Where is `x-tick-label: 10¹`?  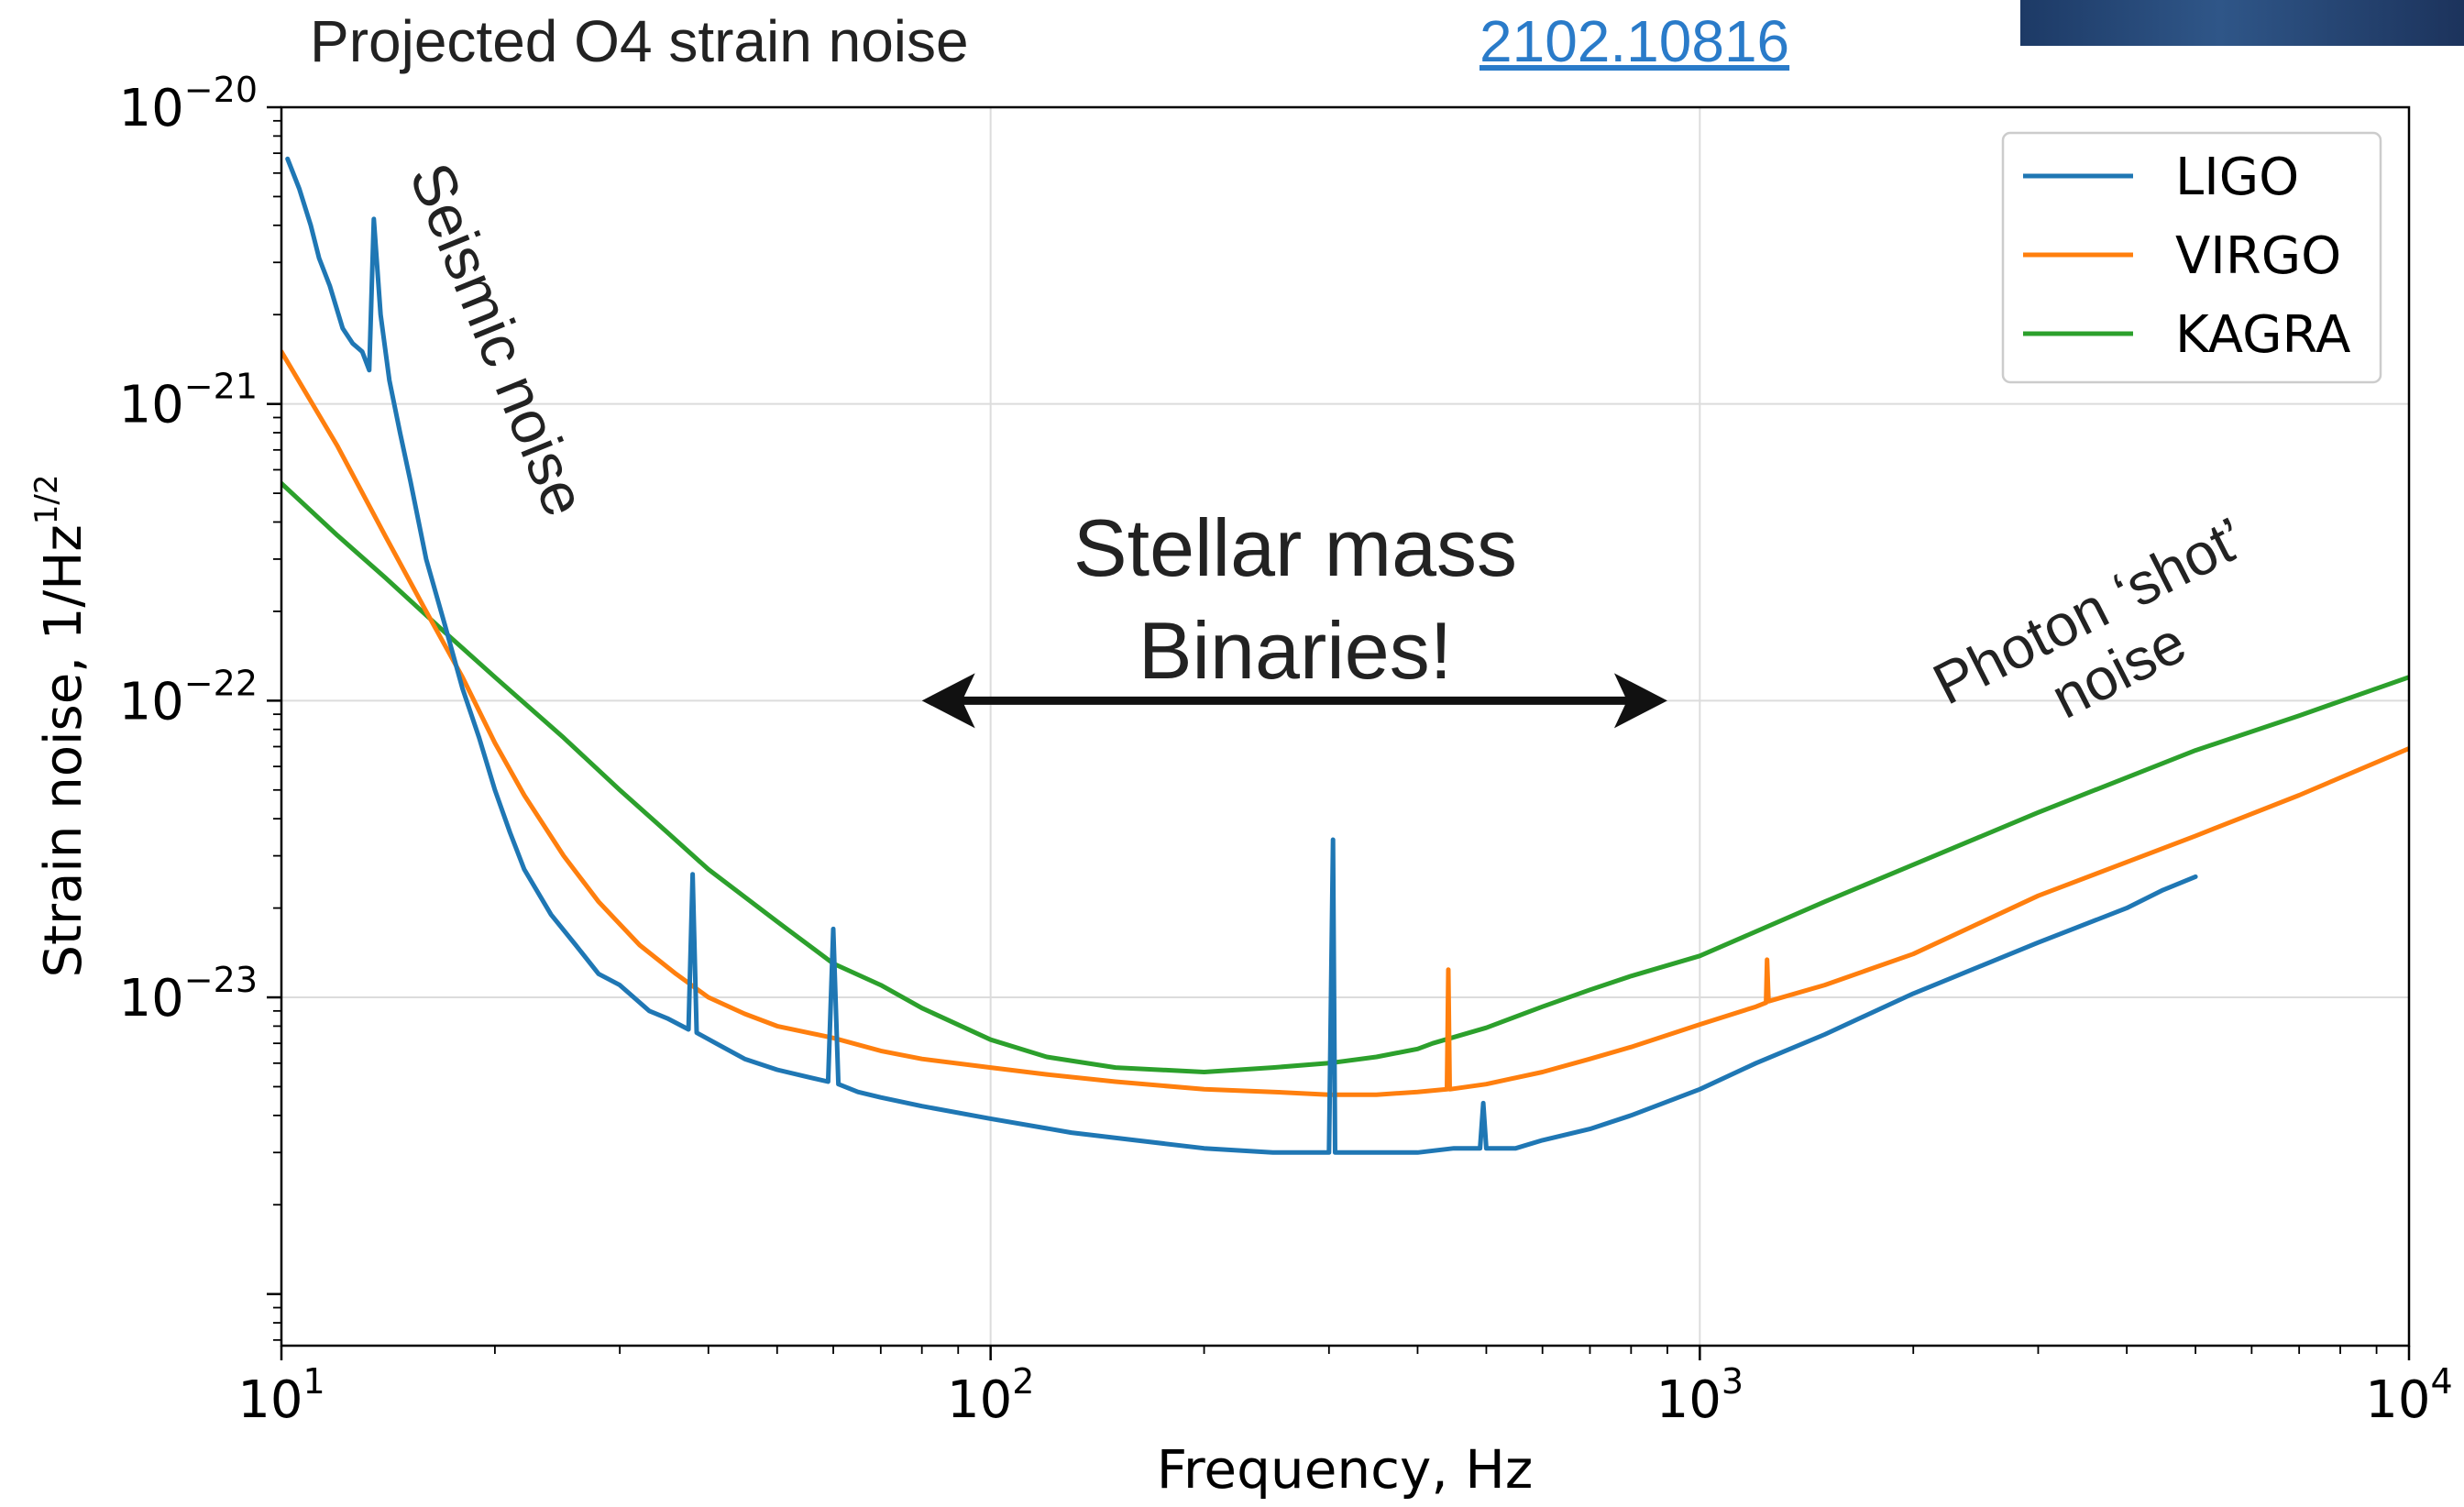 x-tick-label: 10¹ is located at coordinates (280, 1395).